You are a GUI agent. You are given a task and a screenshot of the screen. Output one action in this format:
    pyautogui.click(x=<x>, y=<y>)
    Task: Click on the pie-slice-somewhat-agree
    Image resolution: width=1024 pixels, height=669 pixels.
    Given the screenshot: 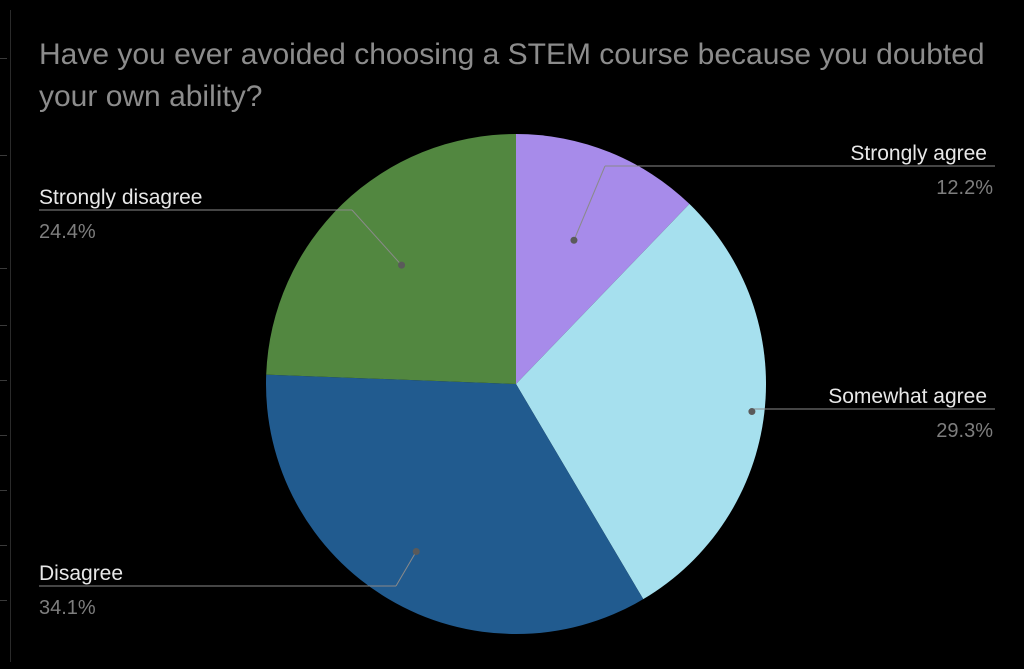 What is the action you would take?
    pyautogui.click(x=641, y=401)
    